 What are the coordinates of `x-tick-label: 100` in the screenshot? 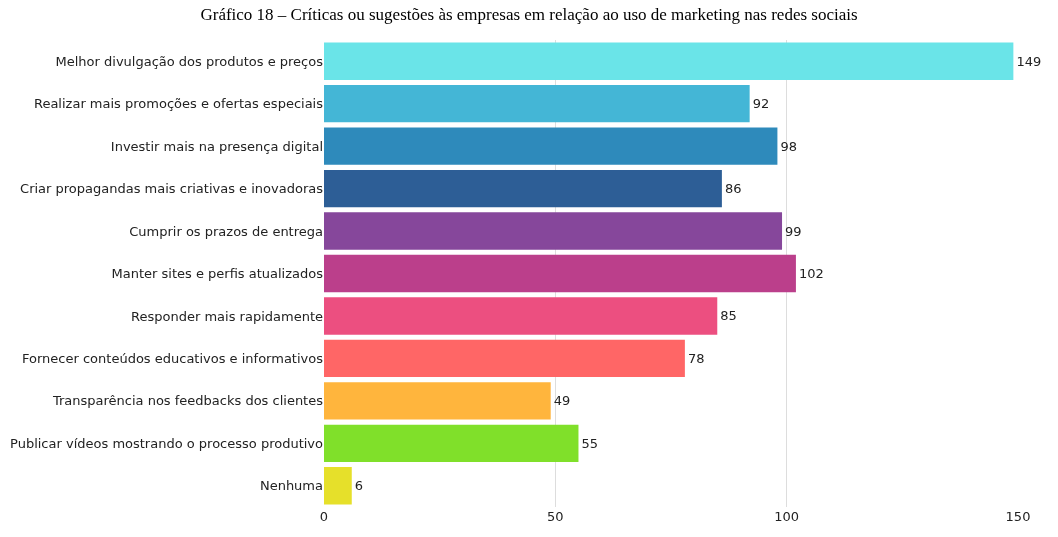 It's located at (787, 516).